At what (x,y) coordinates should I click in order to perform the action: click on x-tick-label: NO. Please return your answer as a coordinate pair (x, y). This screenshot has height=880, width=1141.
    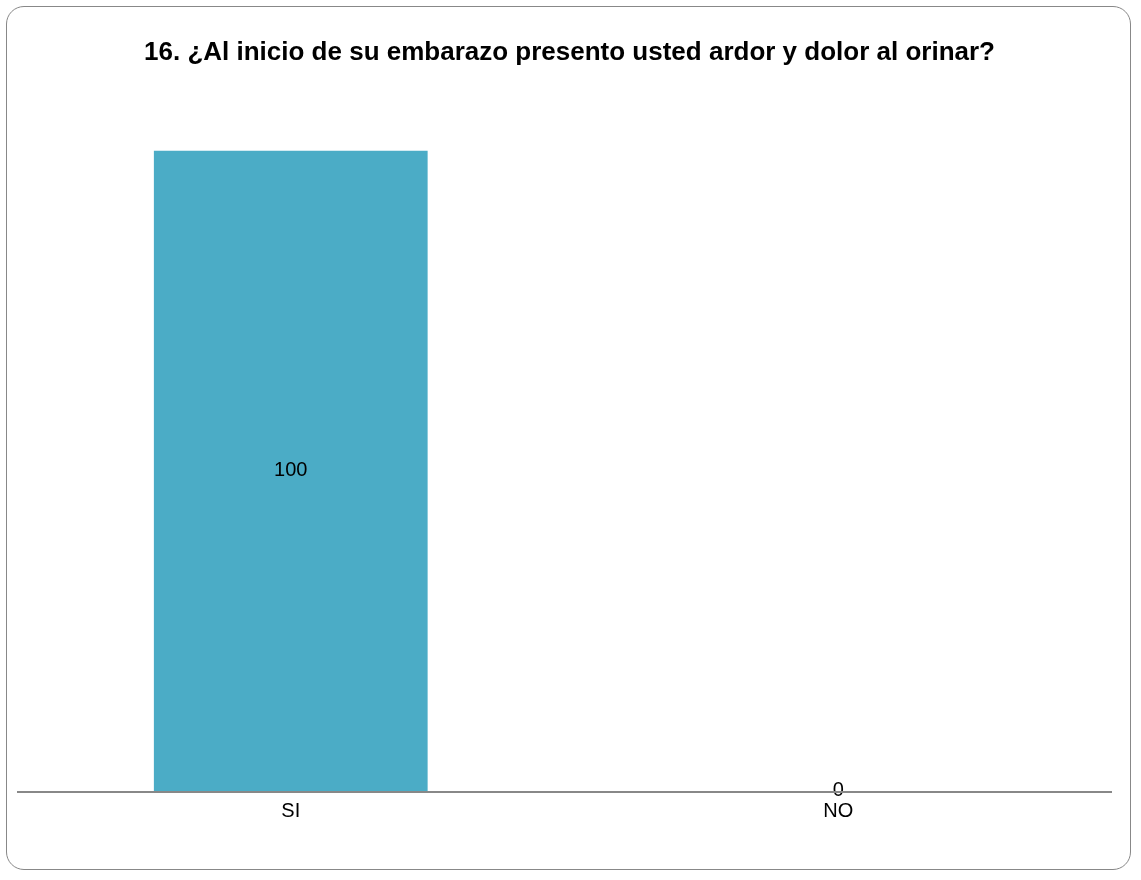
    Looking at the image, I should click on (838, 809).